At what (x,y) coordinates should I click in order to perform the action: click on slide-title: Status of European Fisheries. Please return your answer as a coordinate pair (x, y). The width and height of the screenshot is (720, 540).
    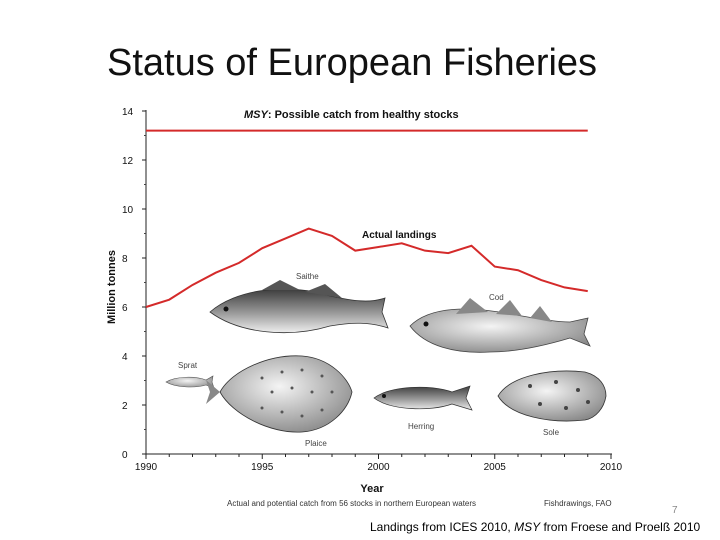
    Looking at the image, I should click on (352, 63).